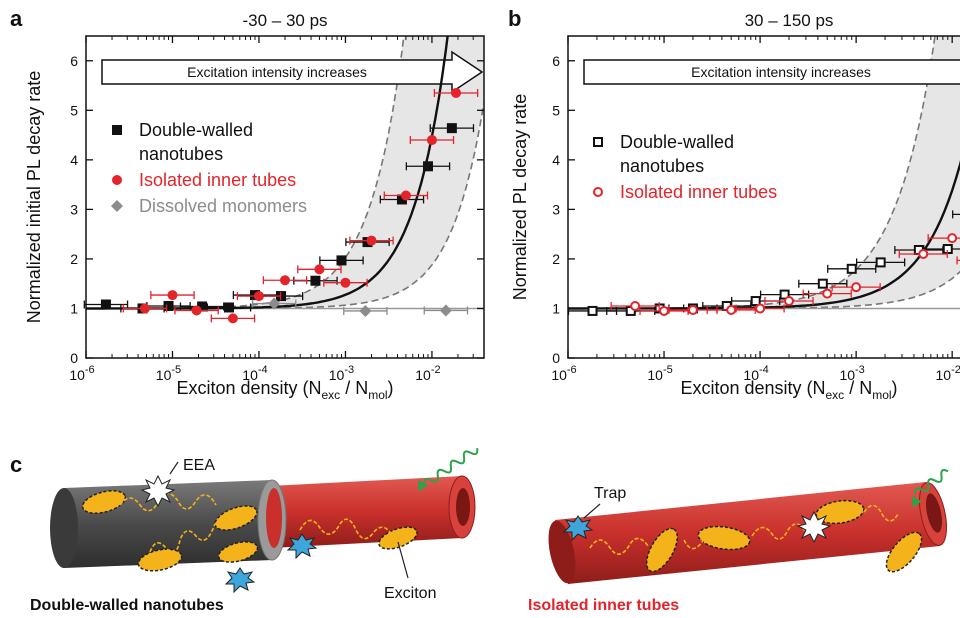 This screenshot has height=618, width=960. I want to click on series-mono, so click(360, 307).